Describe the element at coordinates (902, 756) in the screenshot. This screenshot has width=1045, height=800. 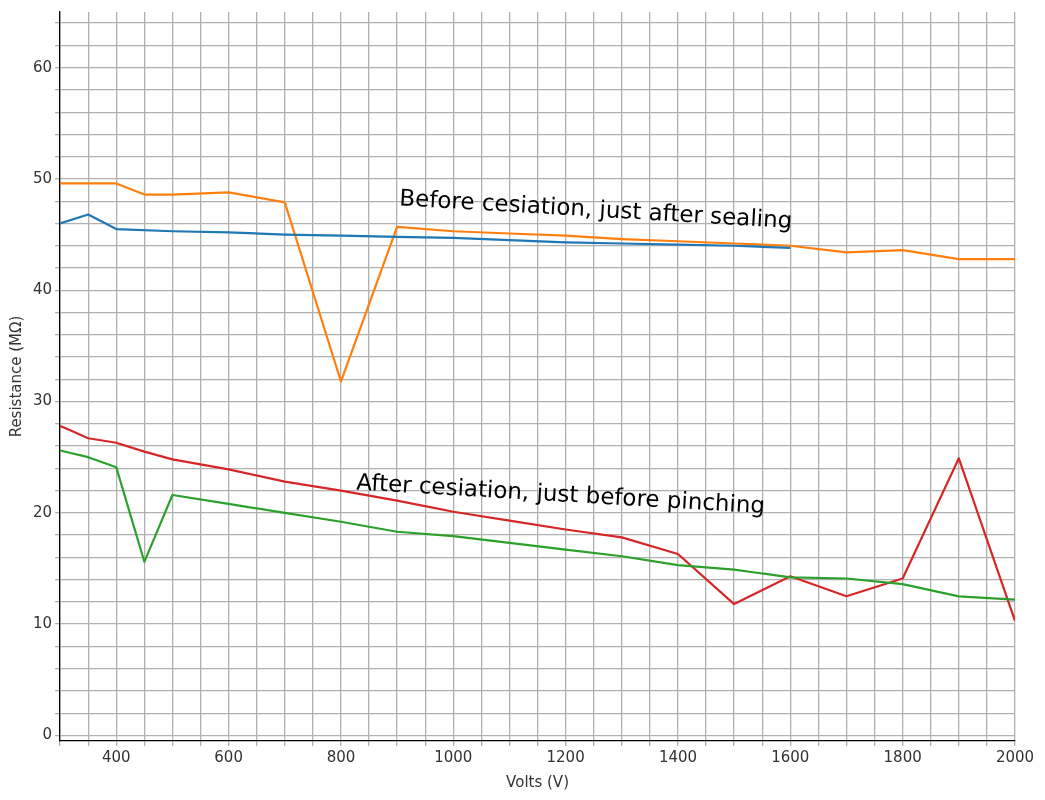
I see `x-tick-label: 1800` at that location.